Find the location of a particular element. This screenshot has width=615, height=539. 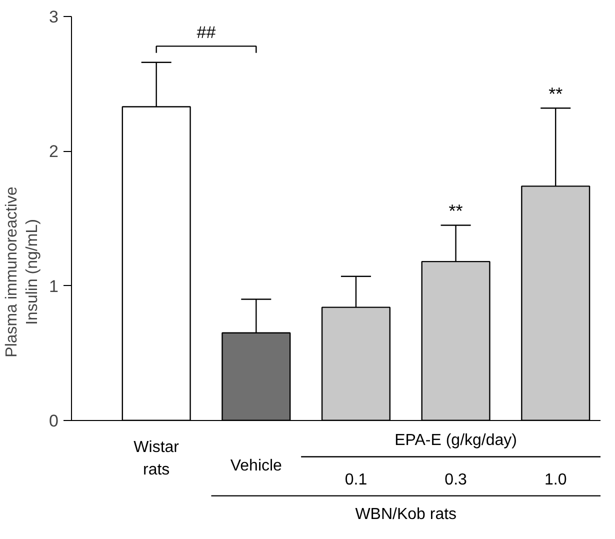

y-tick-label: 3 is located at coordinates (54, 17).